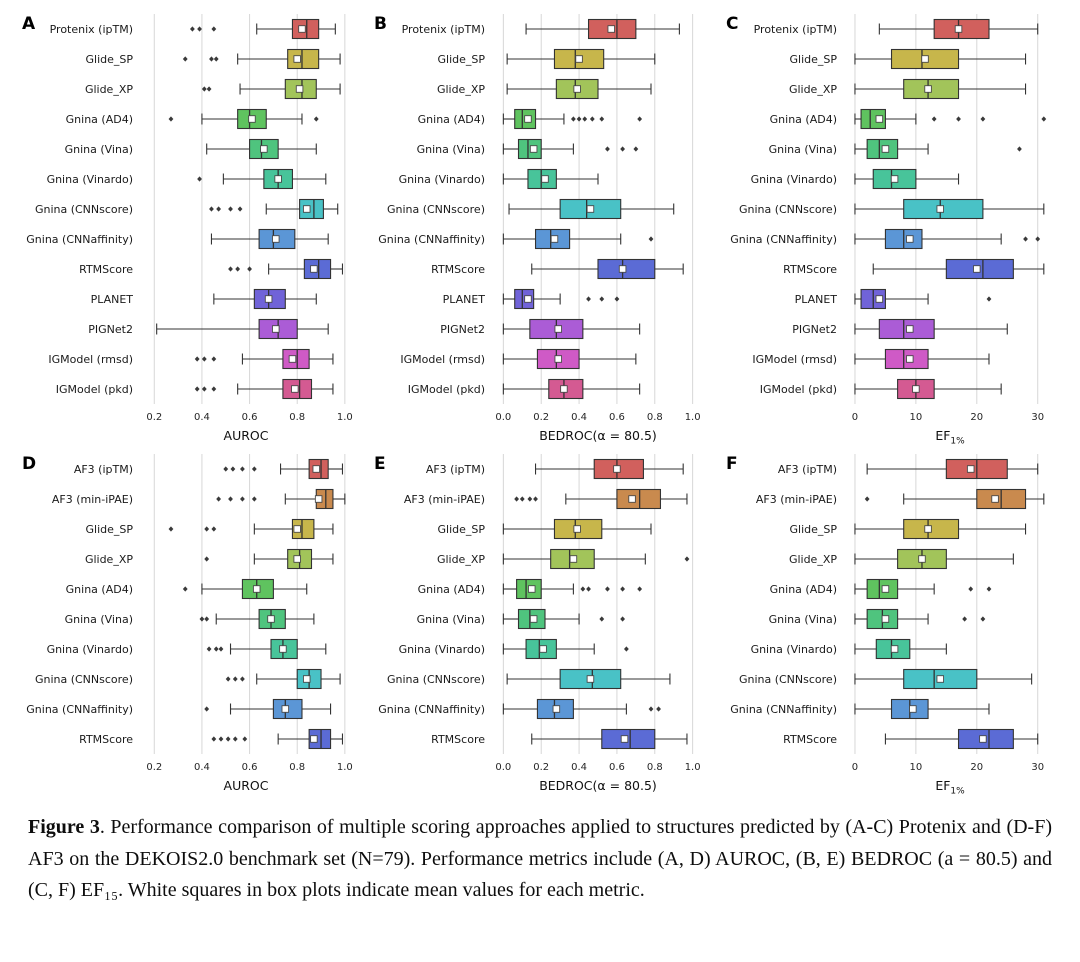 The height and width of the screenshot is (962, 1080). I want to click on category-label: Gnina (CNNaffinity), so click(79, 709).